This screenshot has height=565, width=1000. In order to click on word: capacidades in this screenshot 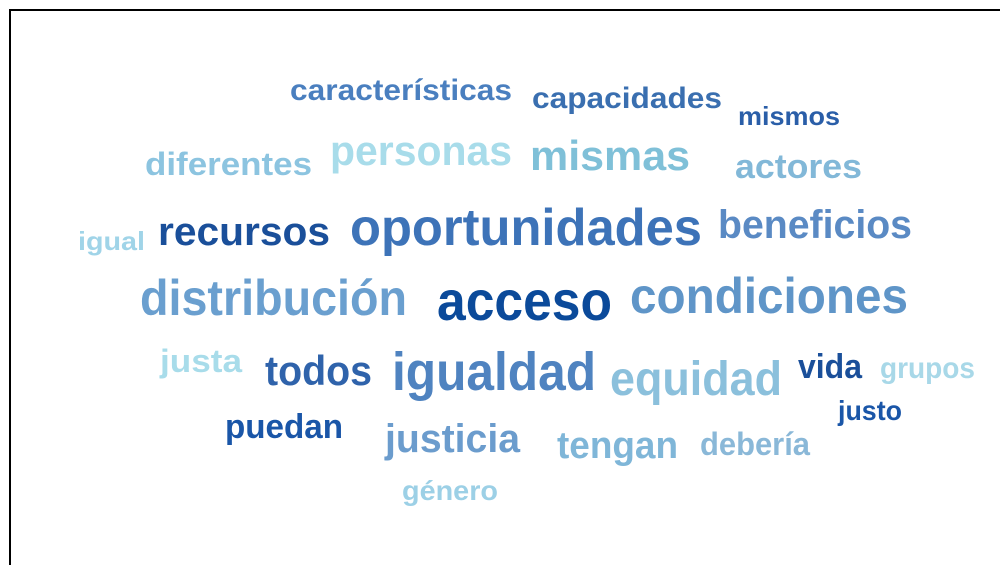, I will do `click(627, 98)`.